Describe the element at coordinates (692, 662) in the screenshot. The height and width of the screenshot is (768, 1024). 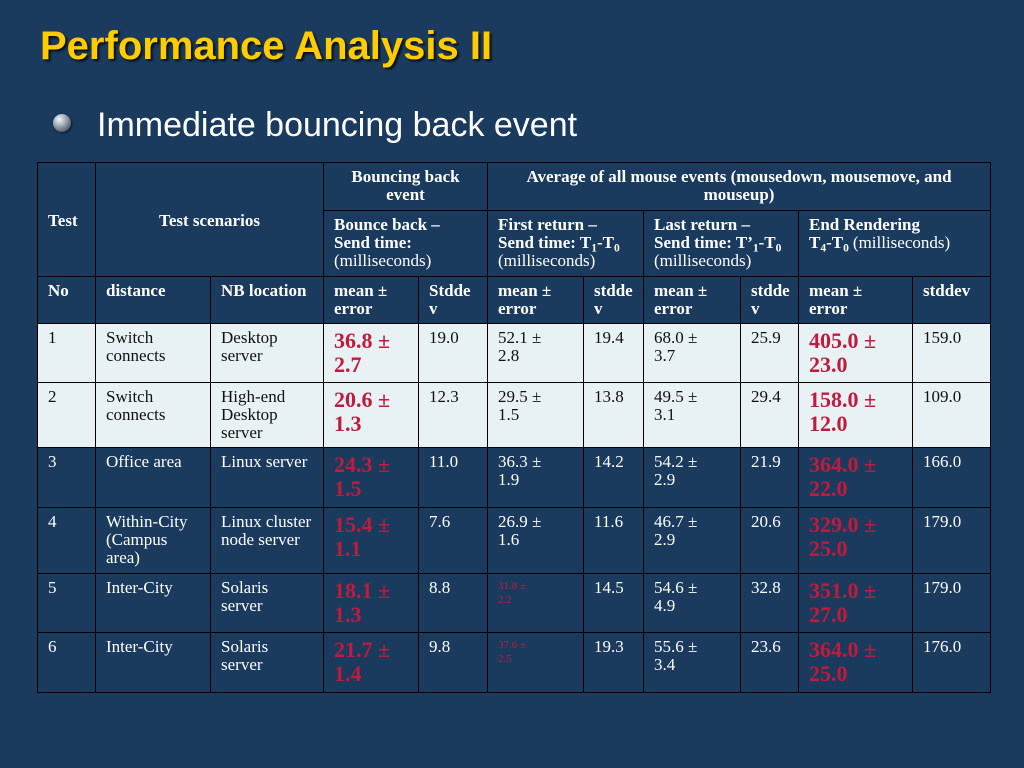
I see `cell-last-return-mean-error: 55.6 ± 3.4` at that location.